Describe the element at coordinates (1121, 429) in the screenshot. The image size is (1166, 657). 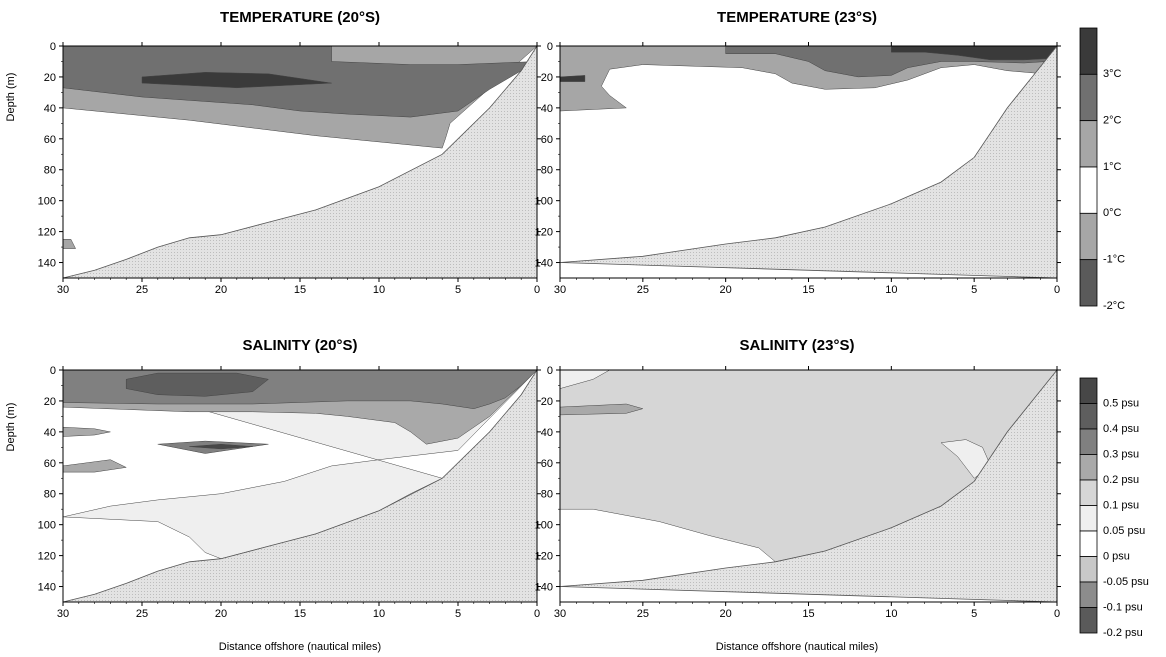
I see `legend-label: 0.4 psu` at that location.